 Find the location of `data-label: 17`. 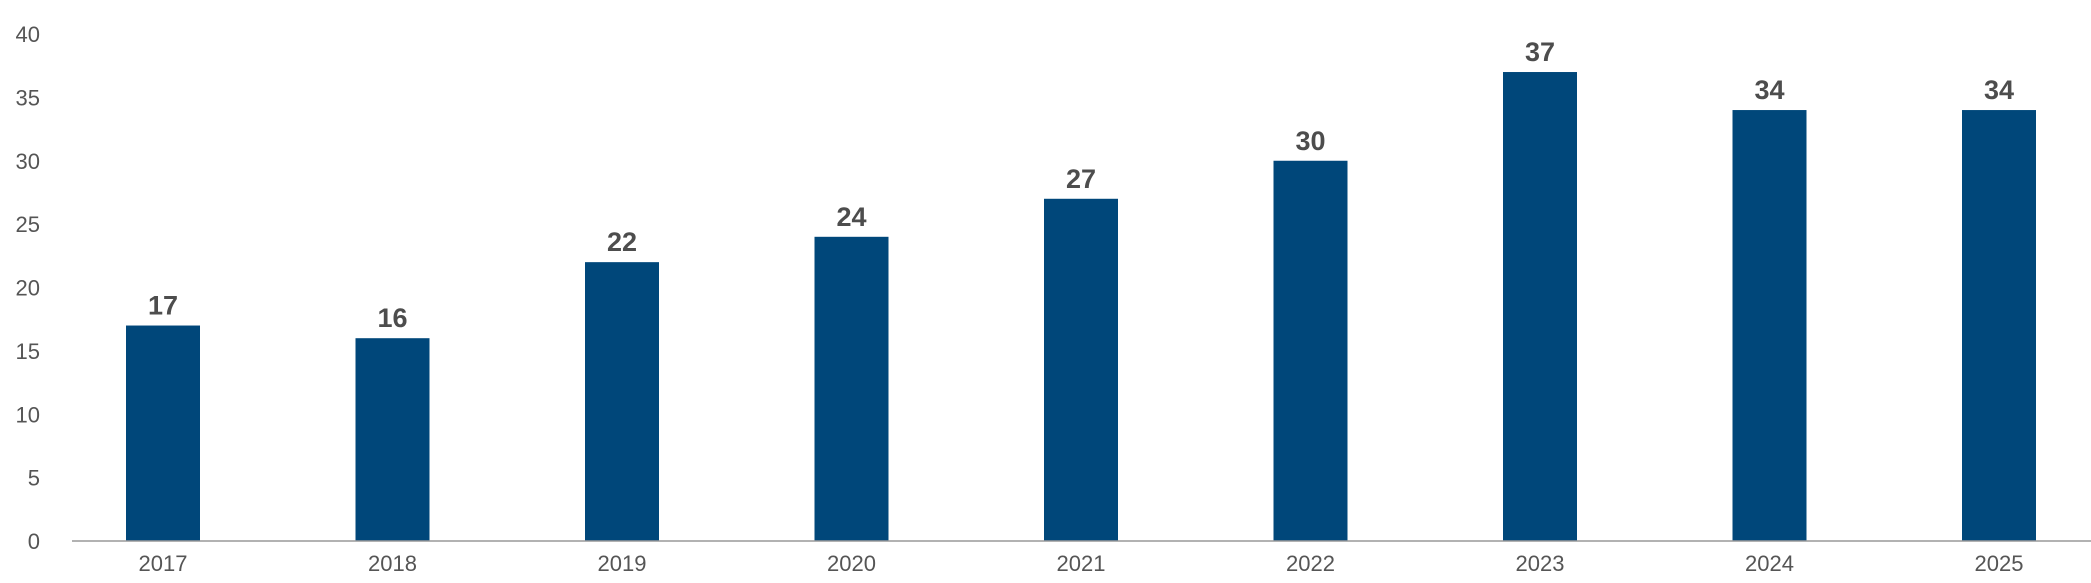

data-label: 17 is located at coordinates (163, 306).